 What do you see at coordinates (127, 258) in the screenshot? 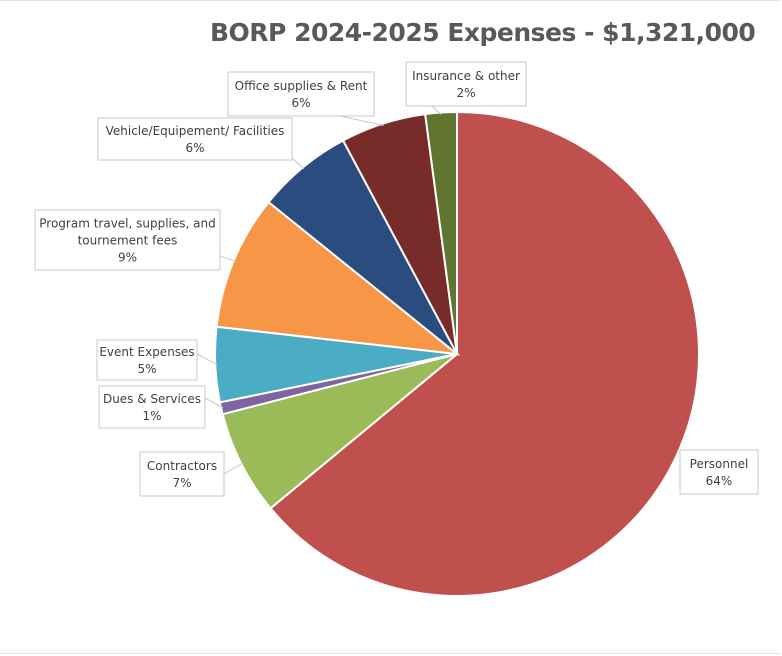
I see `slice-label-text-4-2: 9%` at bounding box center [127, 258].